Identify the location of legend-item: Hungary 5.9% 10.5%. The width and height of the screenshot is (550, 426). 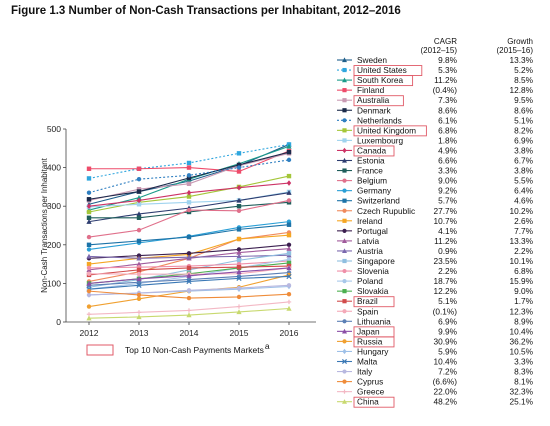
(435, 351).